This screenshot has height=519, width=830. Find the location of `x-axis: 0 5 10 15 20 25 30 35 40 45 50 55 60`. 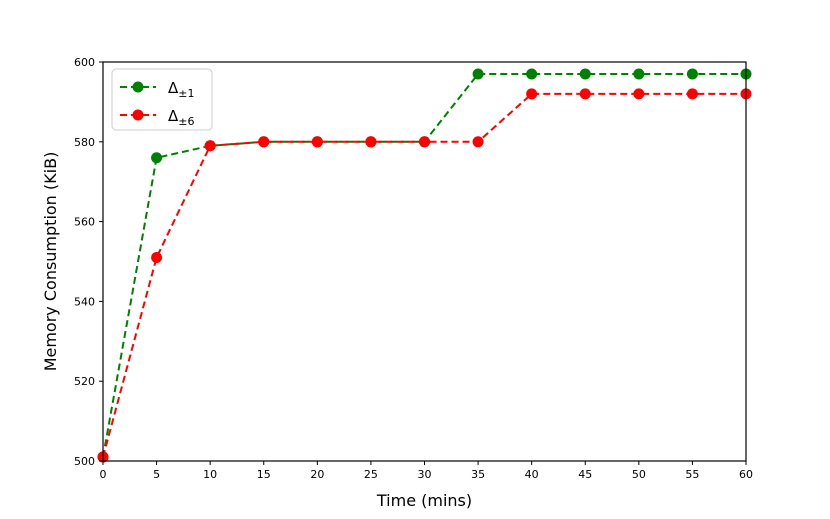

x-axis: 0 5 10 15 20 25 30 35 40 45 50 55 60 is located at coordinates (426, 471).